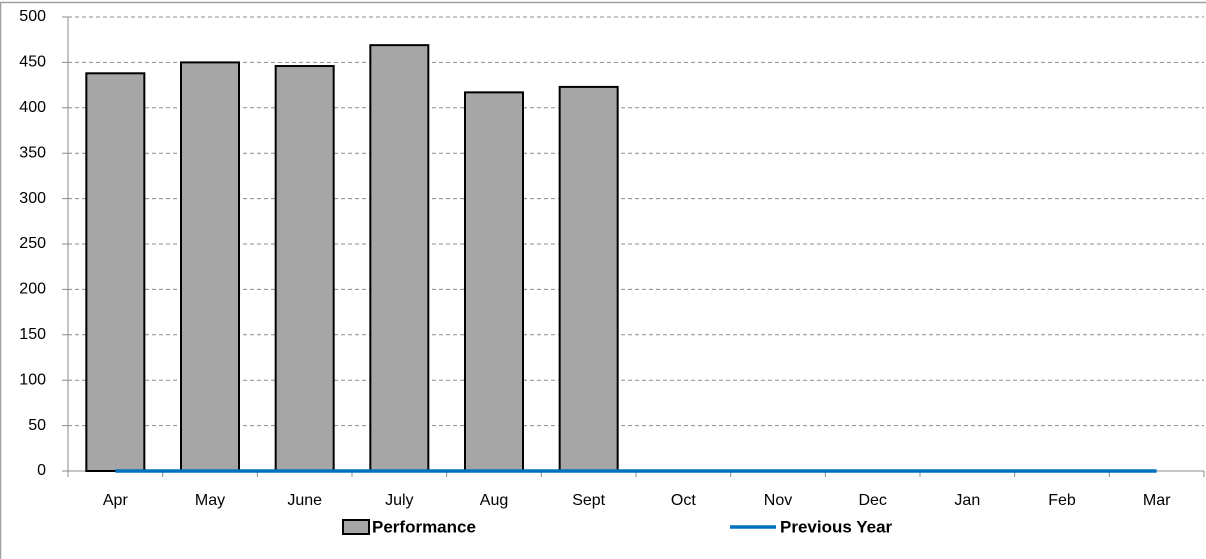 The image size is (1206, 559). I want to click on x-tick-label: Jan, so click(967, 500).